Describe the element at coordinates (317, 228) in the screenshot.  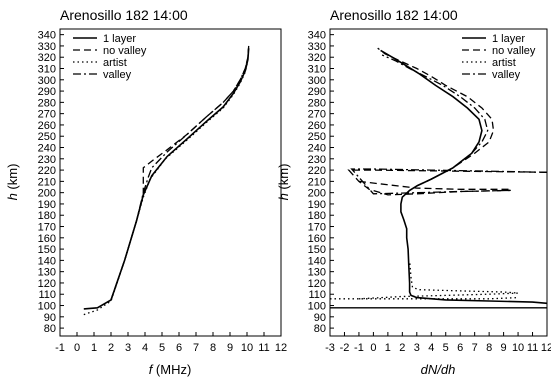
I see `right-y-tick-label: 170` at that location.